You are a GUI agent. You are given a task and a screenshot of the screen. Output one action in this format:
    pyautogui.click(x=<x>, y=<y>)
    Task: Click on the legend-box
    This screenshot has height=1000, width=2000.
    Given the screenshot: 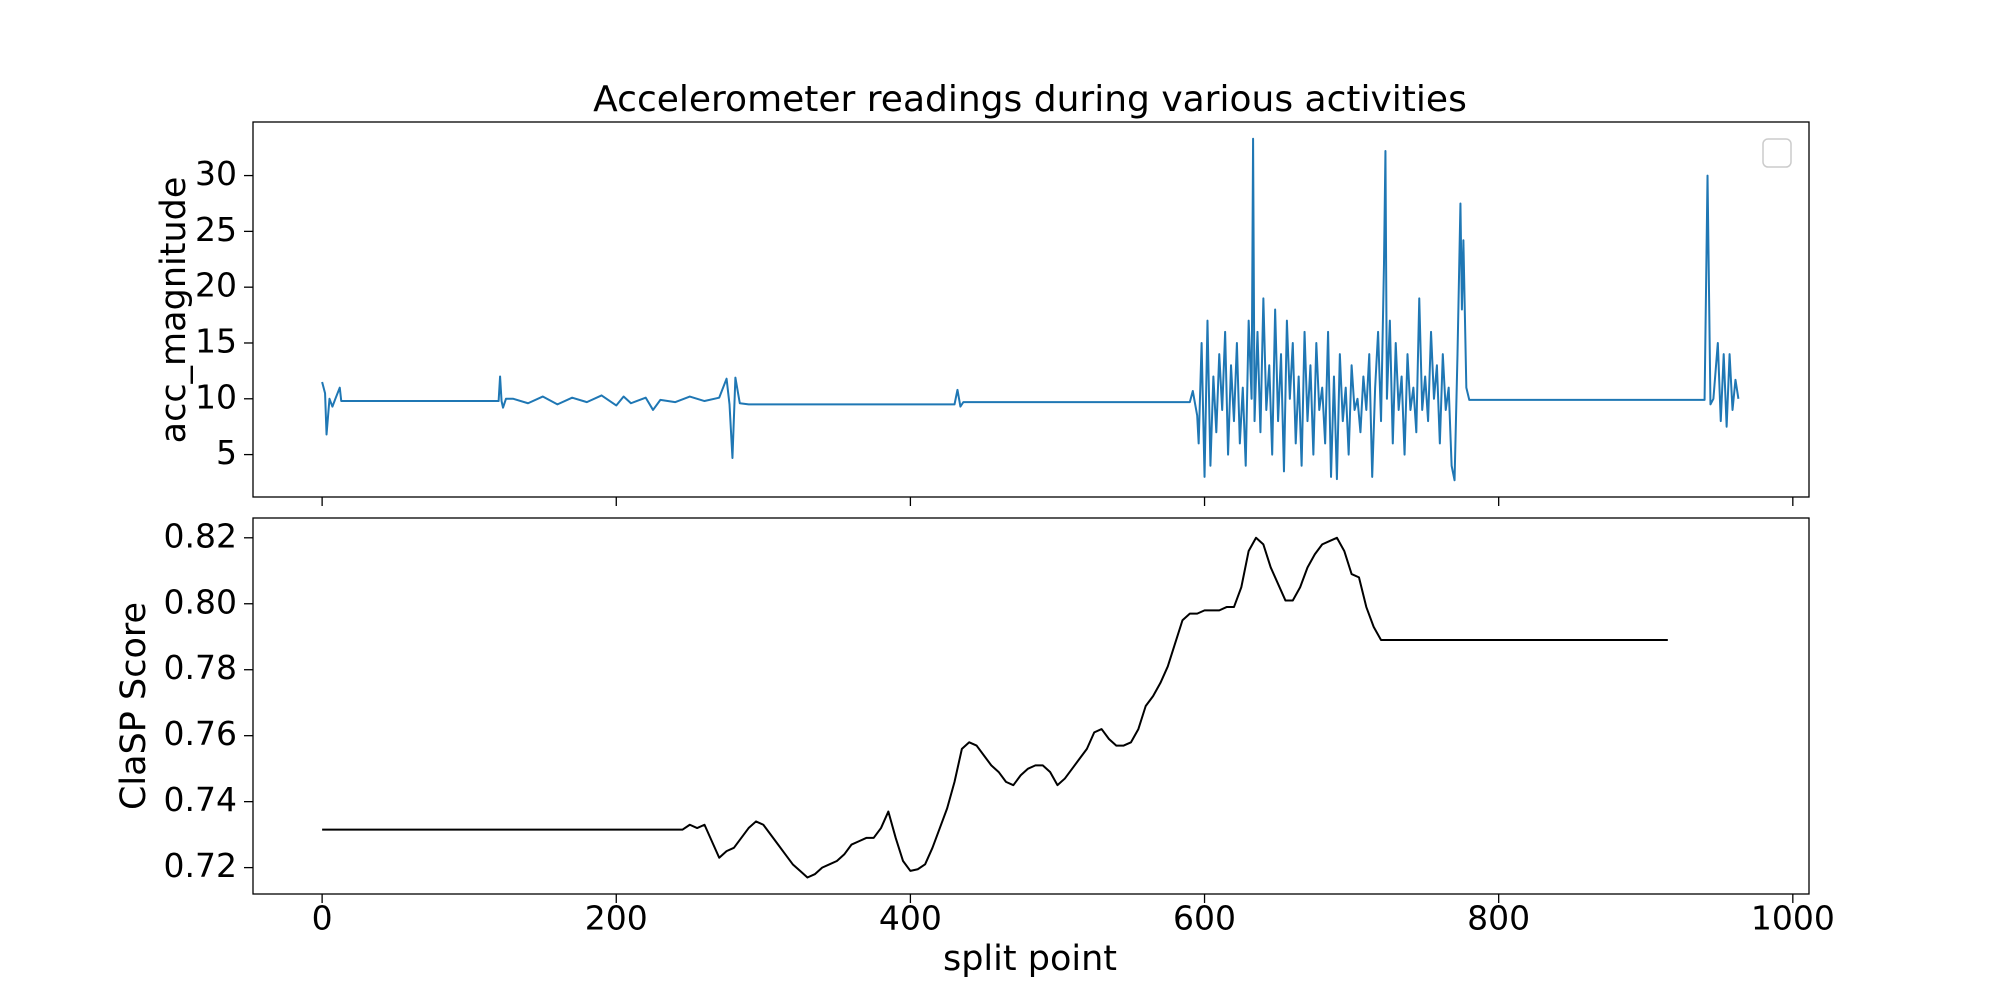 What is the action you would take?
    pyautogui.click(x=1777, y=153)
    